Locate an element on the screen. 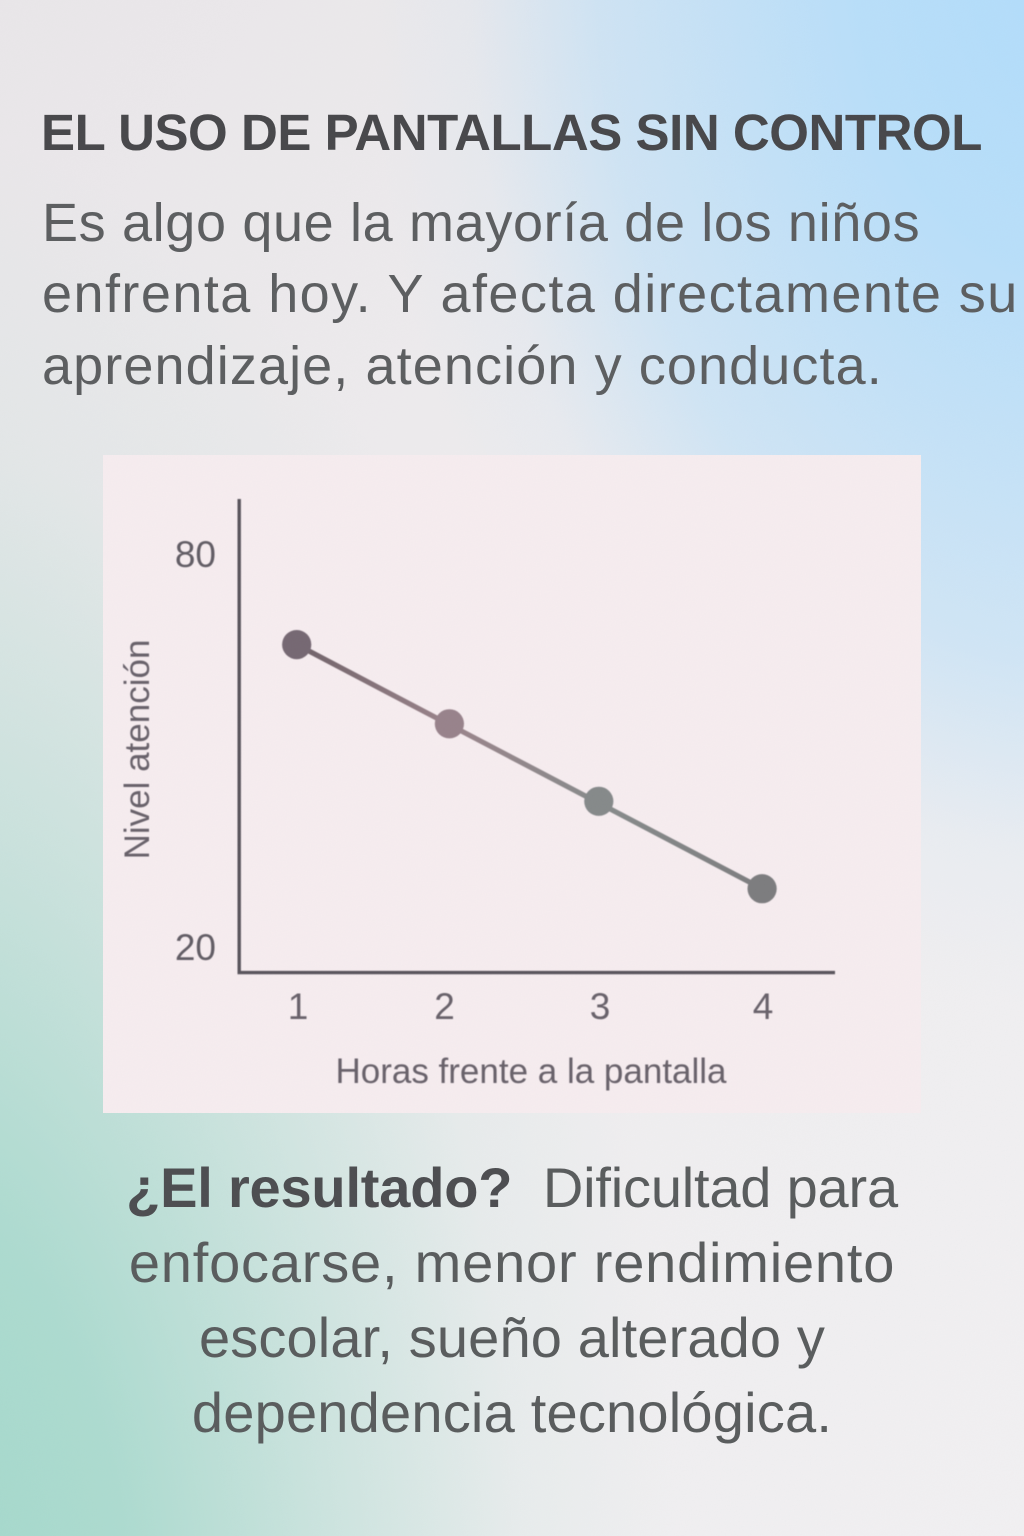 The height and width of the screenshot is (1536, 1024). svg-text: 4 is located at coordinates (763, 1006).